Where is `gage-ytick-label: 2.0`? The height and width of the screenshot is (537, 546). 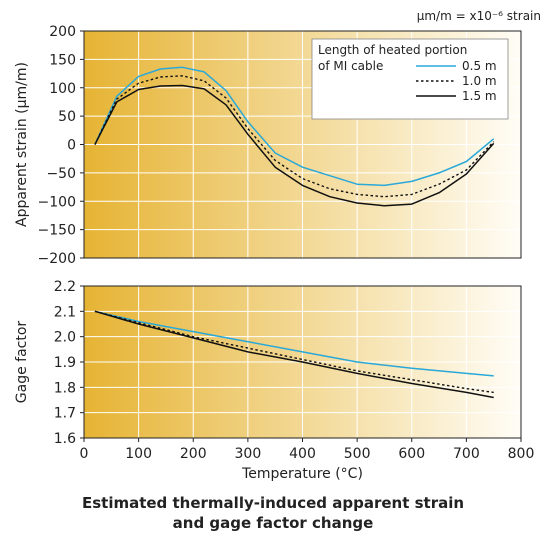
gage-ytick-label: 2.0 is located at coordinates (65, 338).